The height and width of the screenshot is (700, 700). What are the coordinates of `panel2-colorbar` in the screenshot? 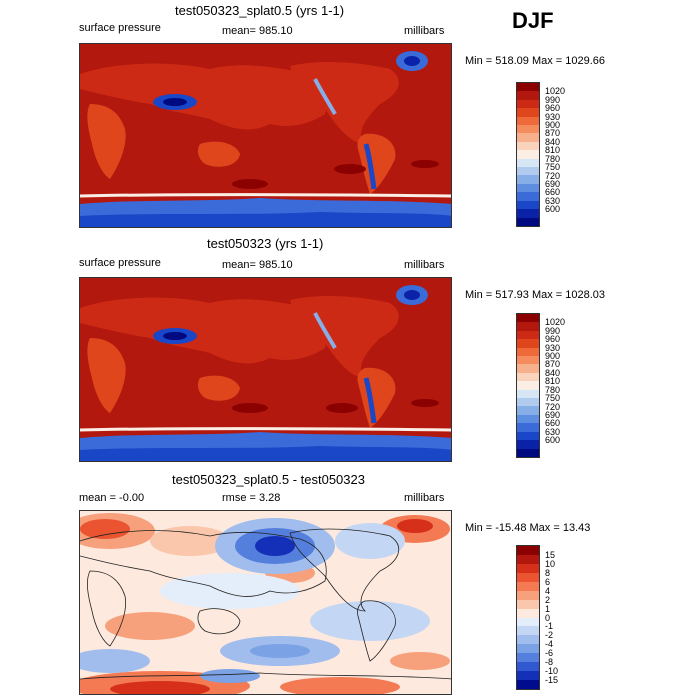 It's located at (528, 385).